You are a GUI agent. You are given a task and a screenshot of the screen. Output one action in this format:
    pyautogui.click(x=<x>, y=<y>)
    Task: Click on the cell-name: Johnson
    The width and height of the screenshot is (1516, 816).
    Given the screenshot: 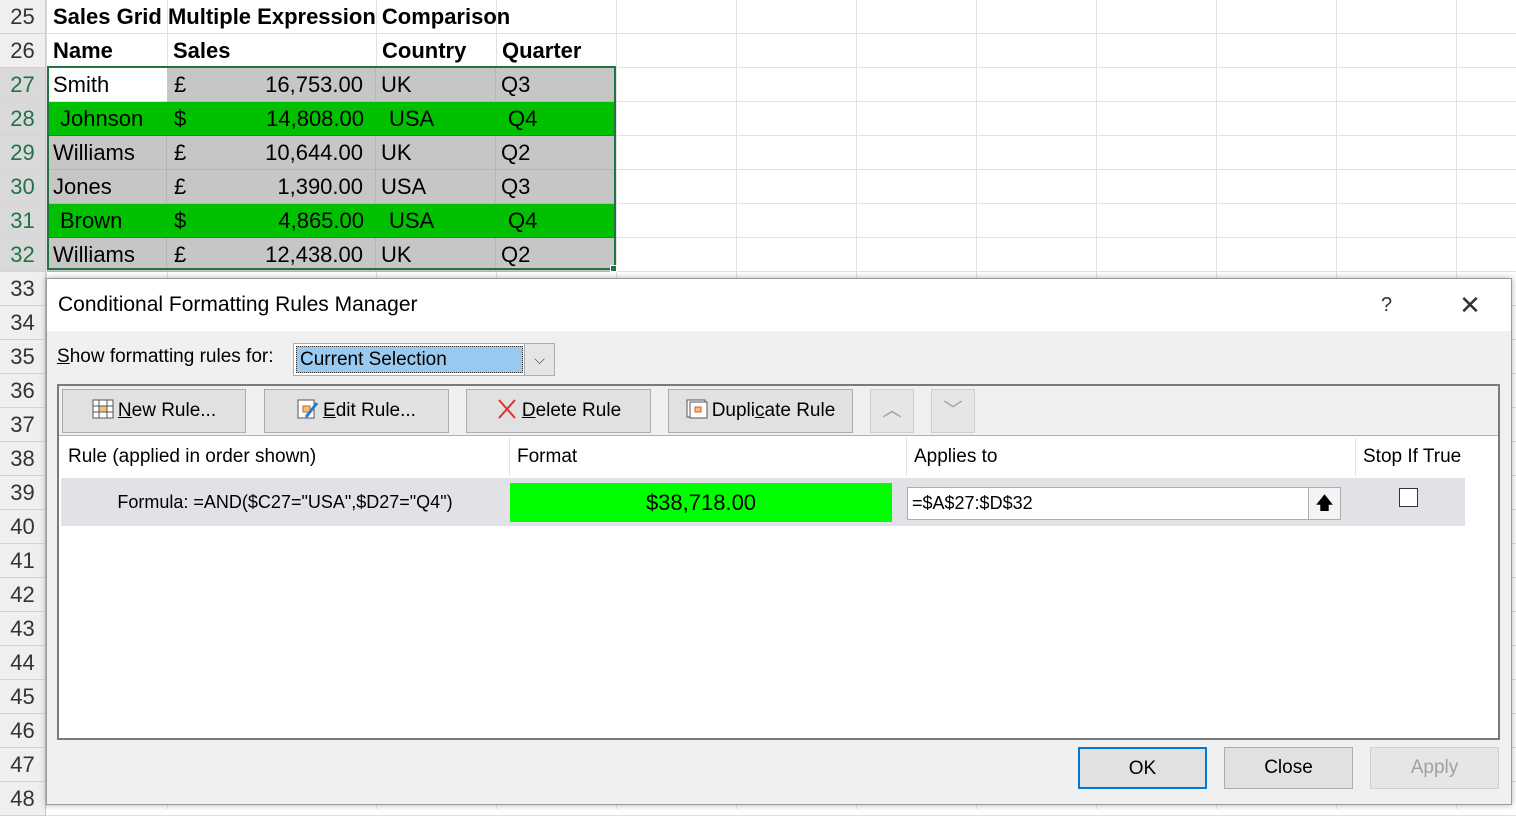 What is the action you would take?
    pyautogui.click(x=107, y=119)
    